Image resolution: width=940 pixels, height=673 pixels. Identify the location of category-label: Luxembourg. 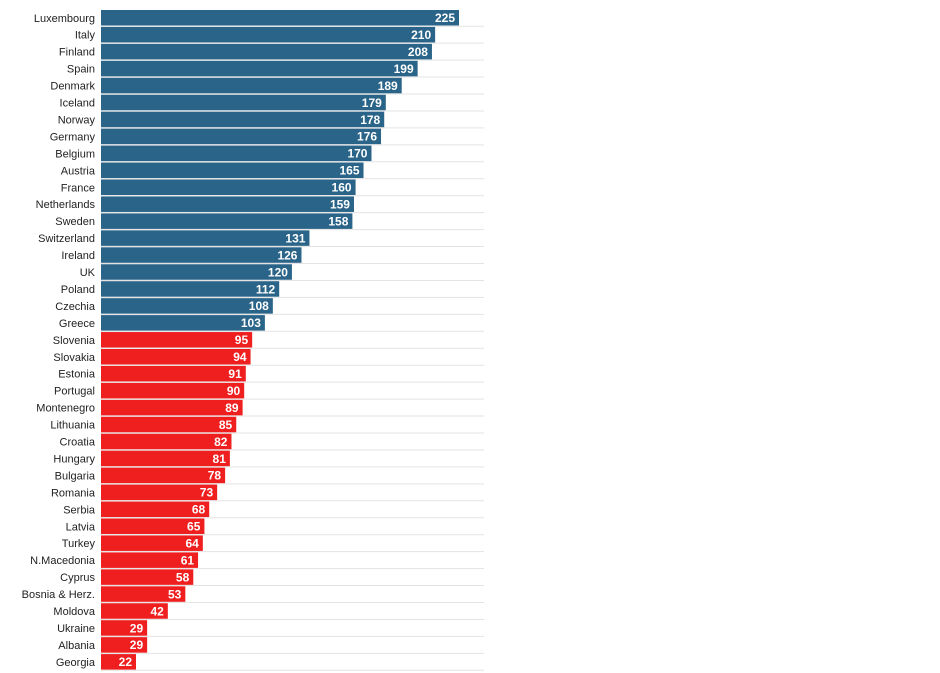
(64, 19).